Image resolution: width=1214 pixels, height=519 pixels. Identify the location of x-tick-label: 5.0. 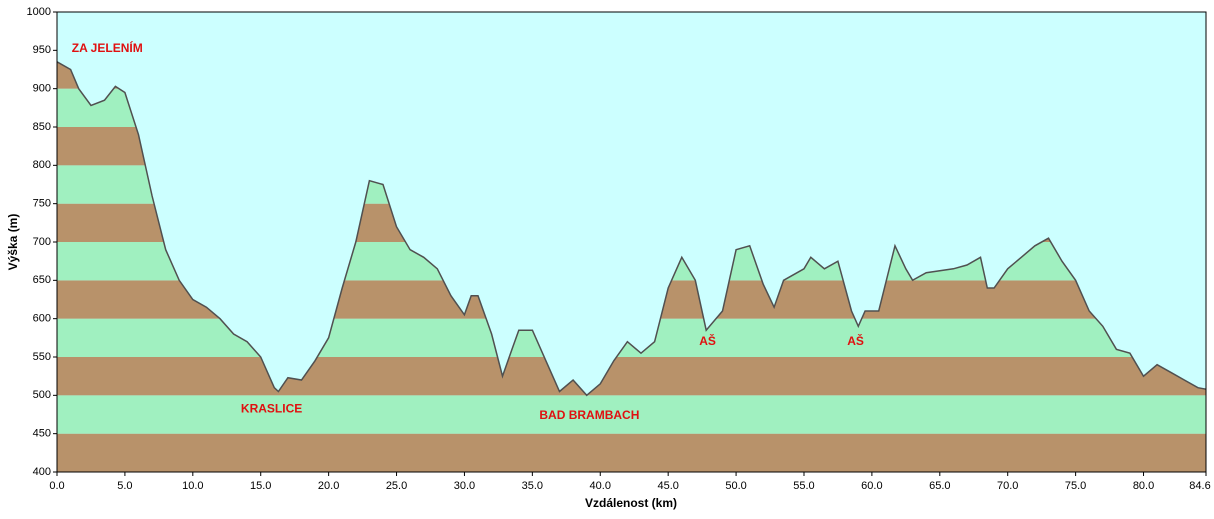
(124, 486).